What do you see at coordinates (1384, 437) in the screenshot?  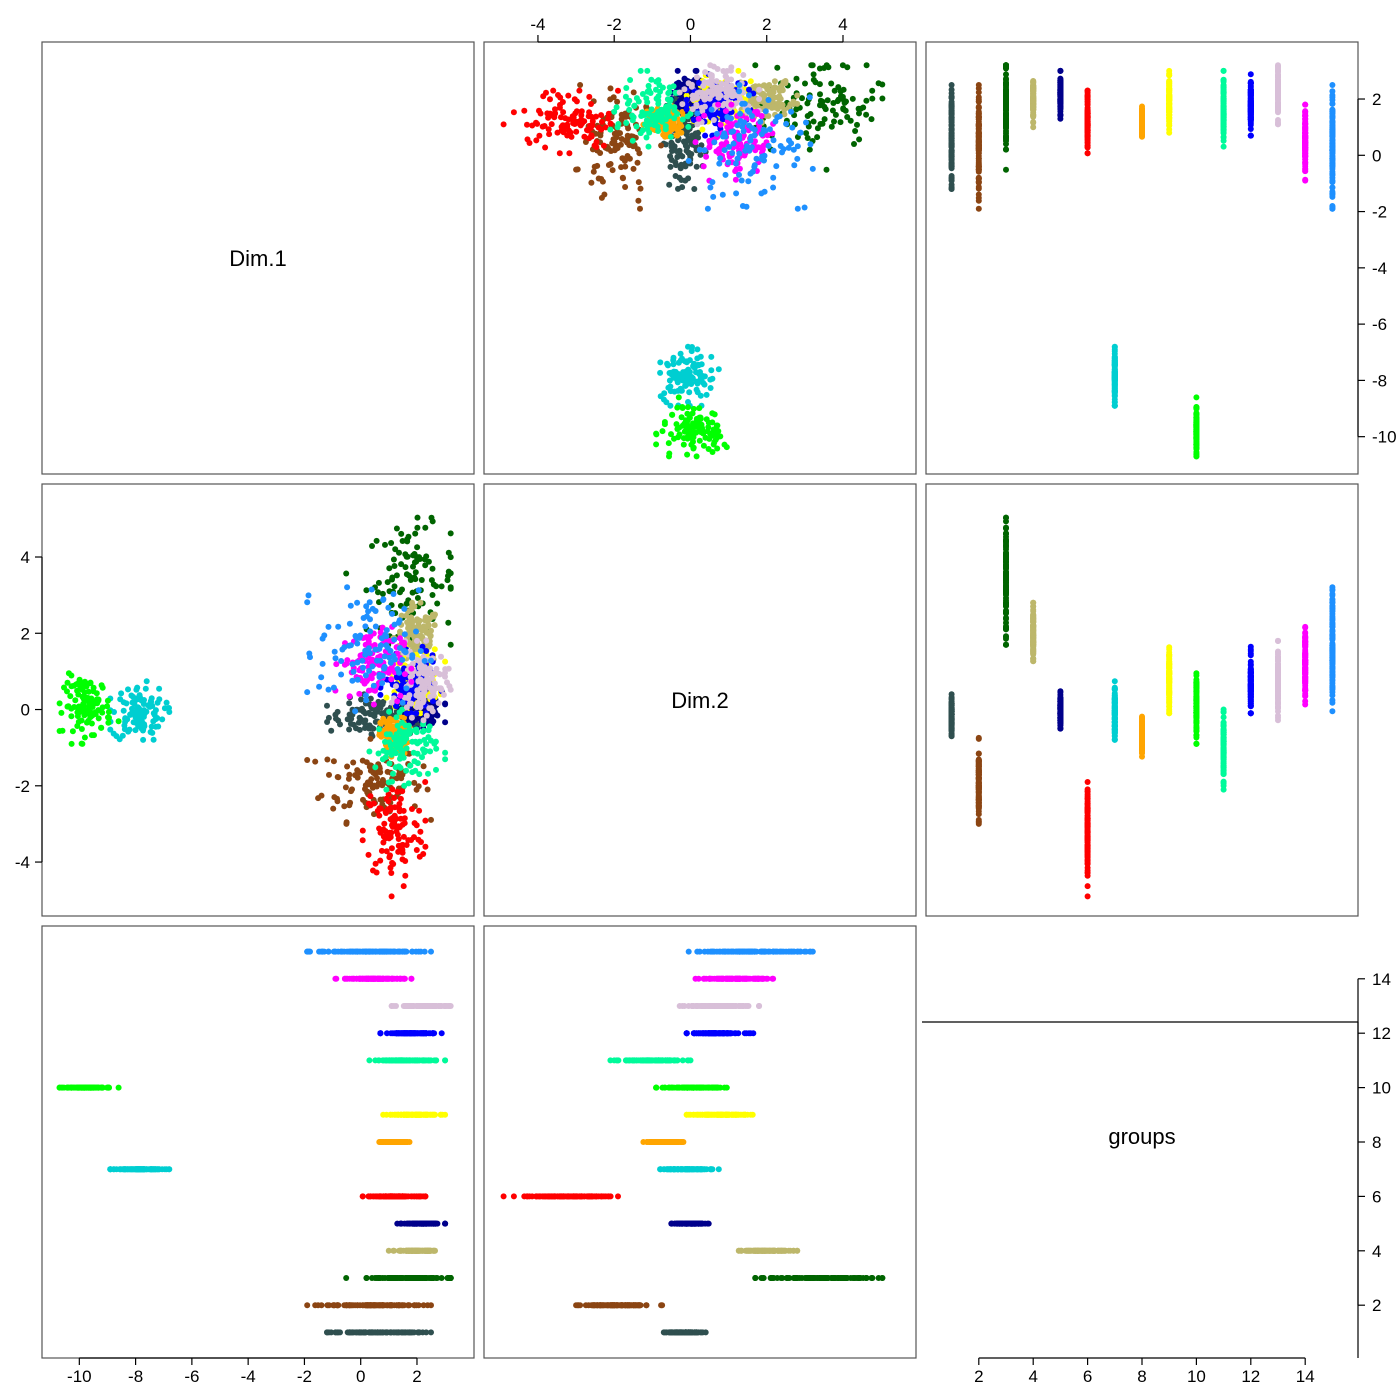 I see `right-axis-row1-tick-label: -10` at bounding box center [1384, 437].